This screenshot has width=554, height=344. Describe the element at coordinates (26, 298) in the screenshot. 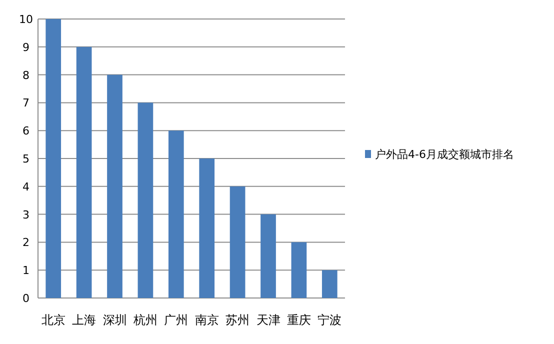

I see `y-tick-label: 0` at that location.